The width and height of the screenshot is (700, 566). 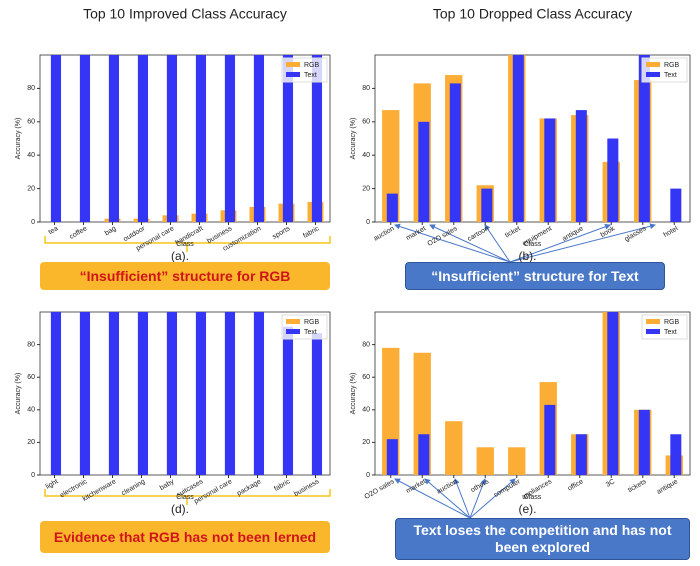 I want to click on x-tick-label: cartoon, so click(x=478, y=234).